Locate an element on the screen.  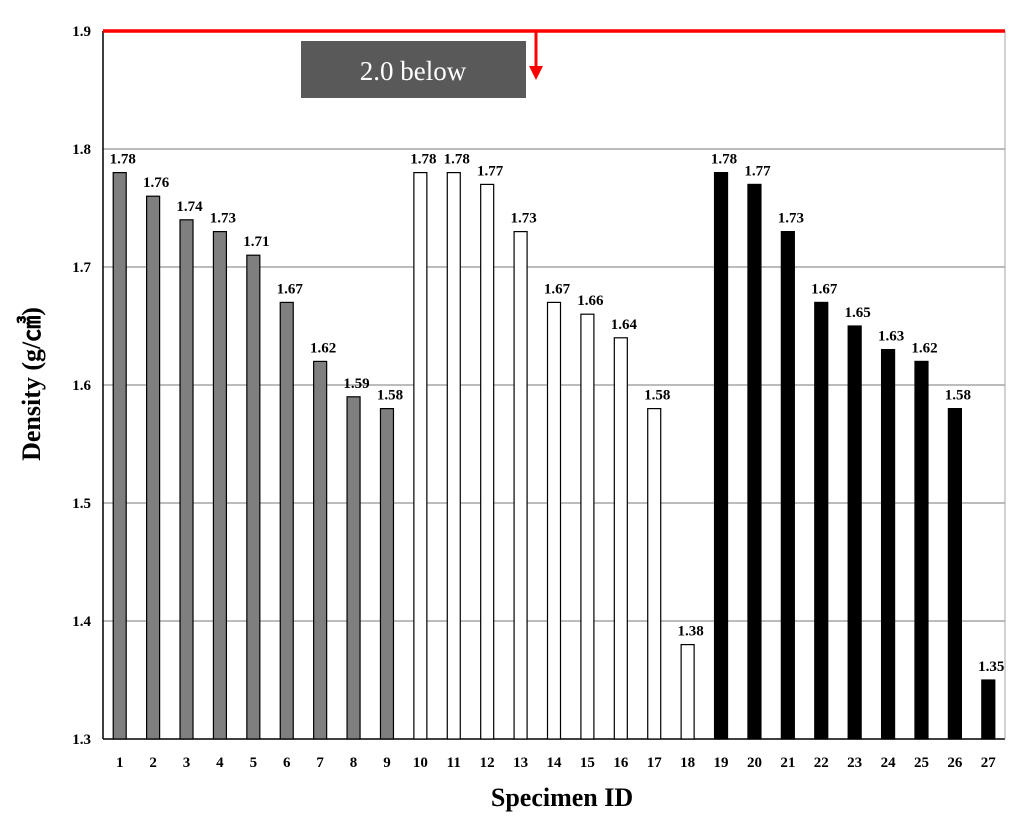
annotation-arrow-head is located at coordinates (536, 73).